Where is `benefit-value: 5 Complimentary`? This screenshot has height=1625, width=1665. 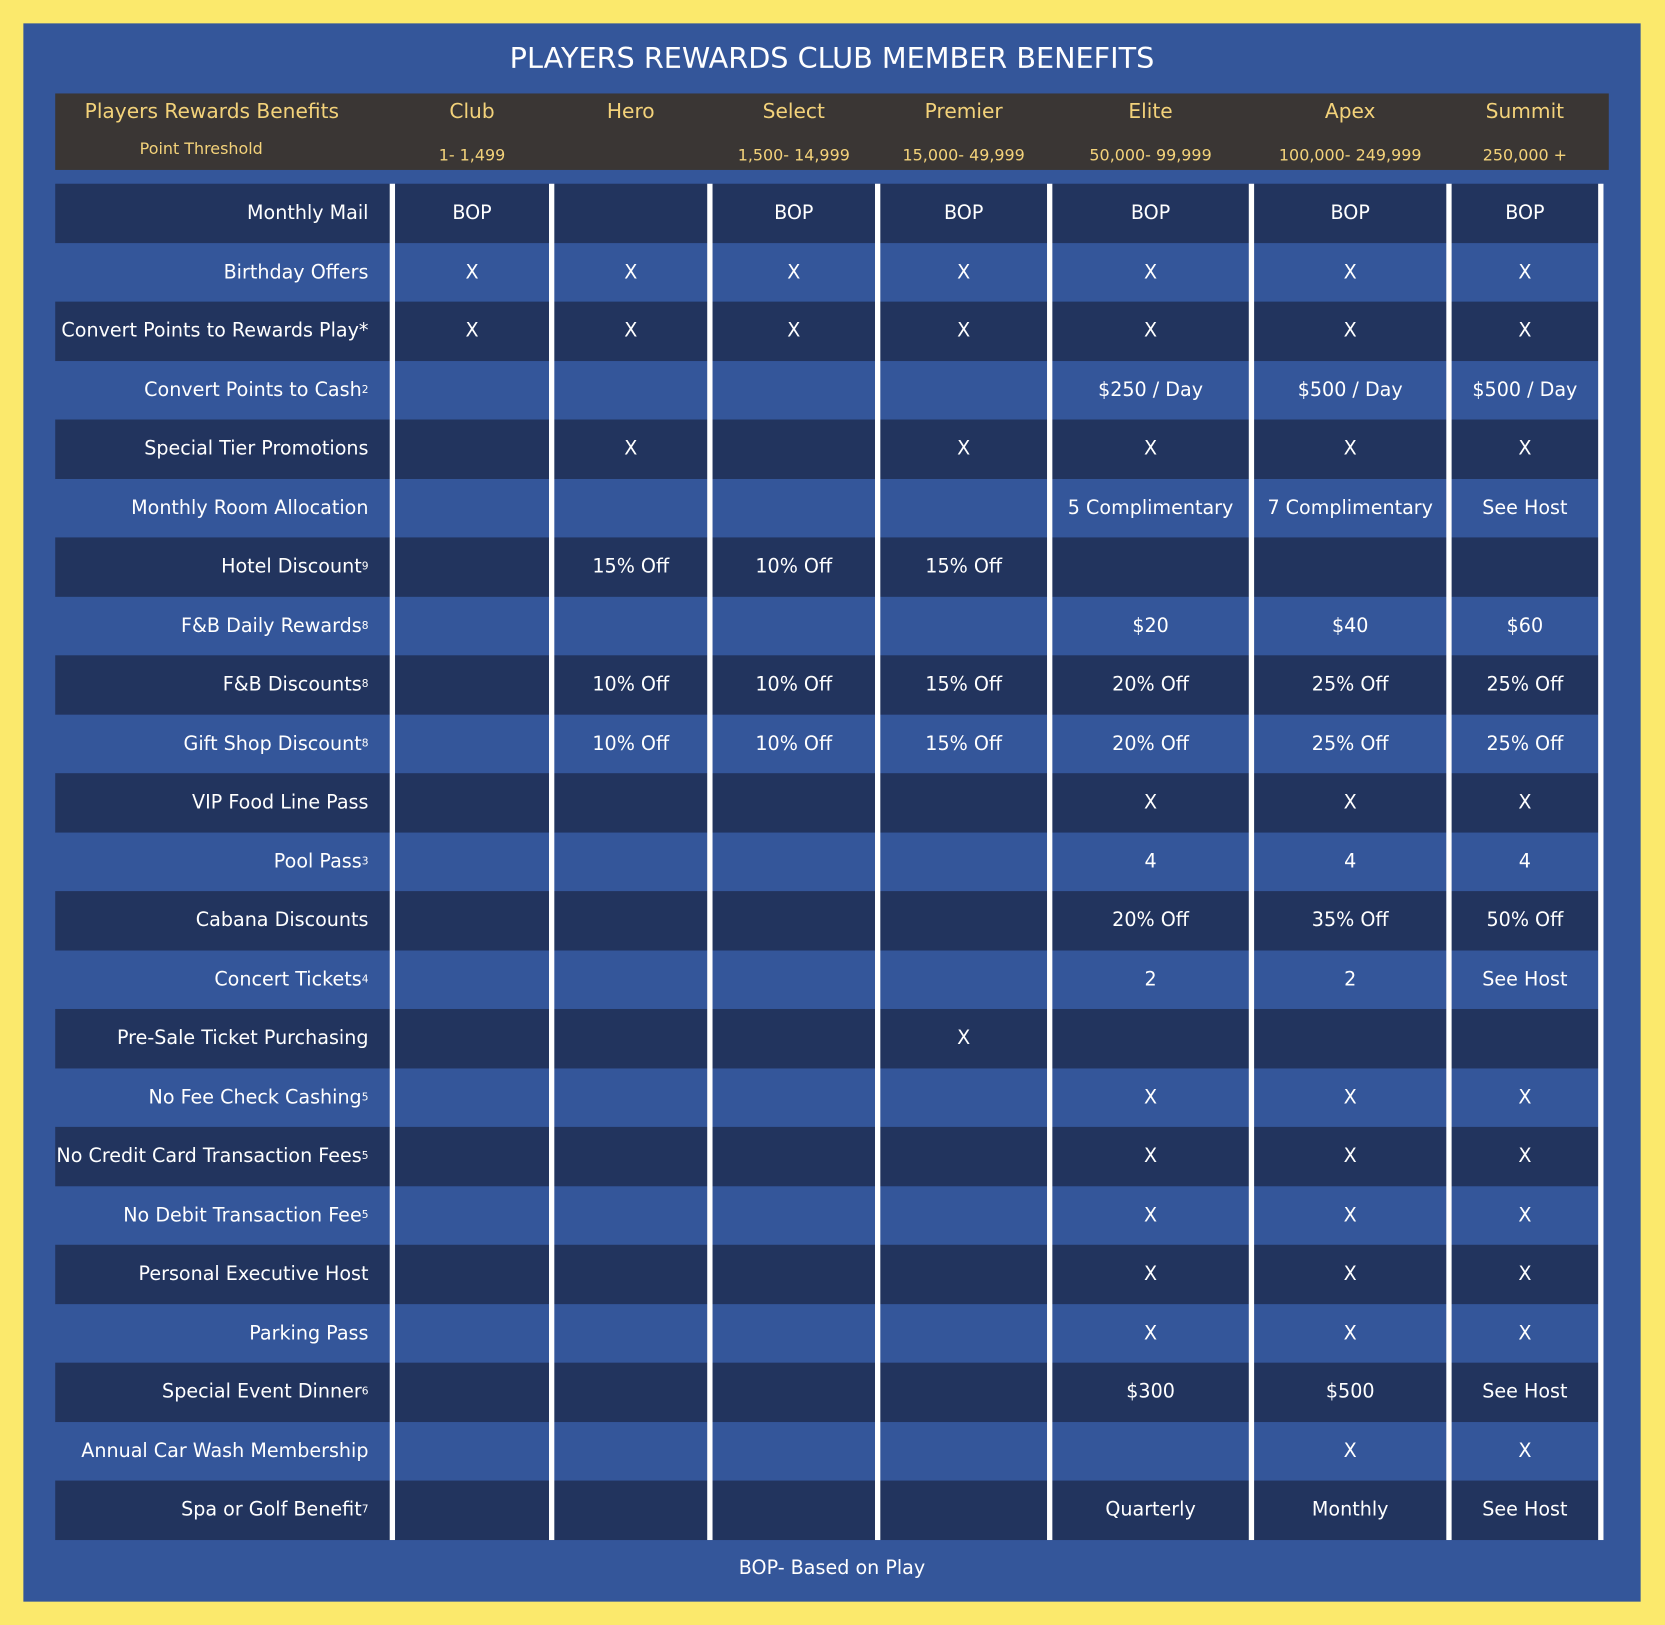 benefit-value: 5 Complimentary is located at coordinates (1150, 508).